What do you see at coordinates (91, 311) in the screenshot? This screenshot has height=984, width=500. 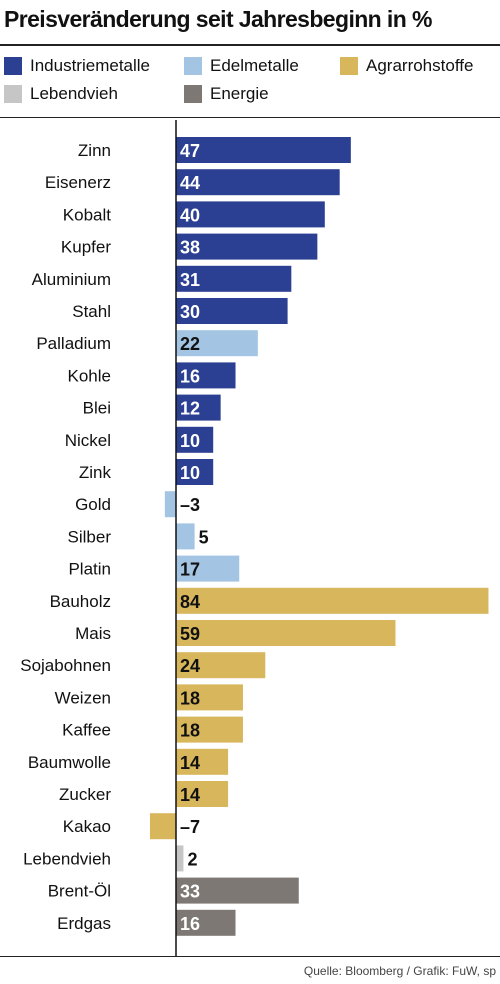 I see `category-label-stahl: Stahl` at bounding box center [91, 311].